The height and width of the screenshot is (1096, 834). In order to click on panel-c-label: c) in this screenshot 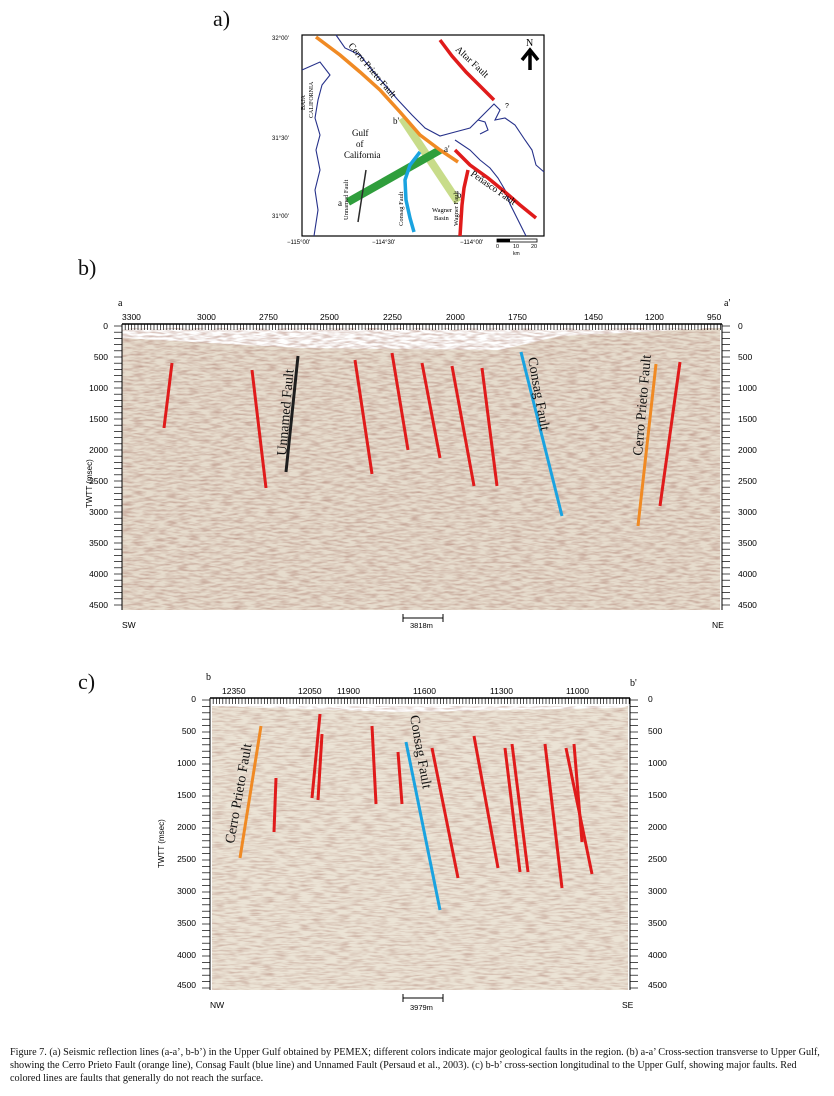, I will do `click(87, 681)`.